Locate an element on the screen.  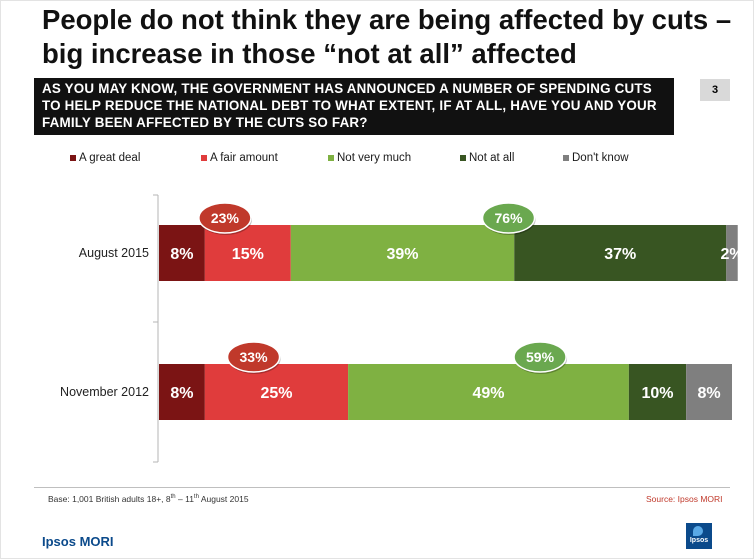
legend-item: Not very much is located at coordinates (369, 158).